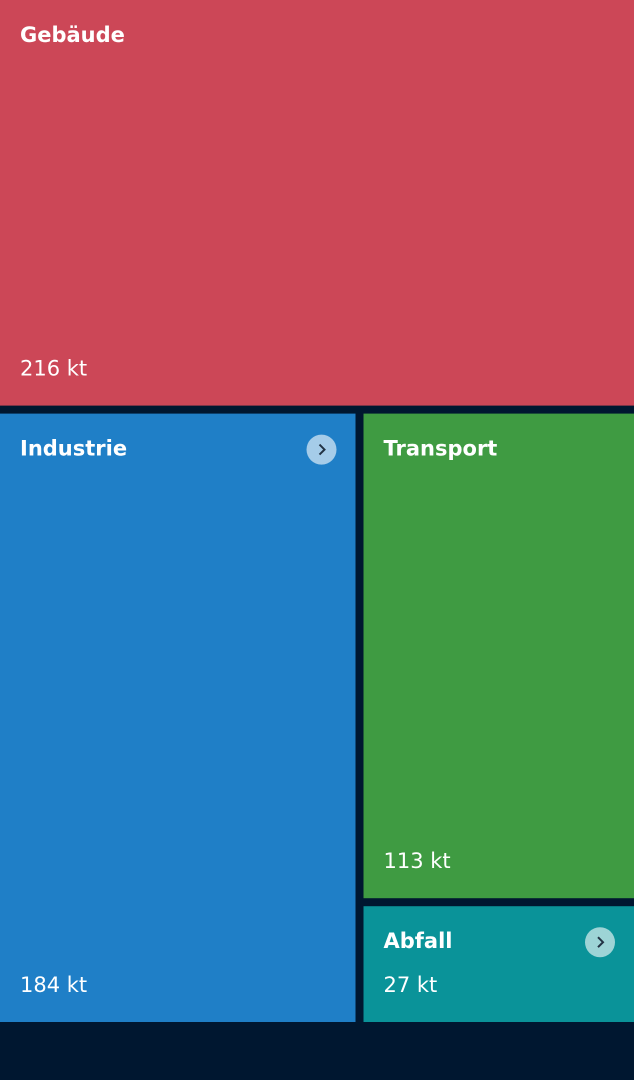  I want to click on tile-value: 27 kt, so click(411, 985).